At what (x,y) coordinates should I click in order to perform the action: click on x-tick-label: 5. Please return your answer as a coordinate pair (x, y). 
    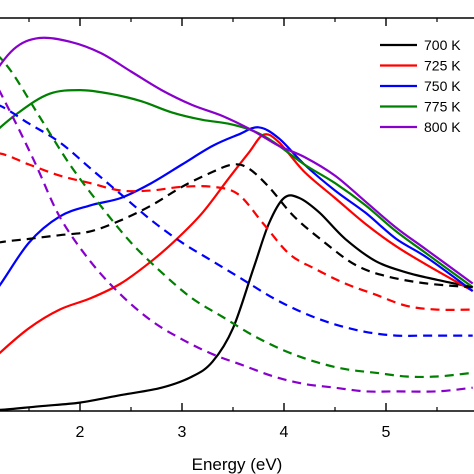
    Looking at the image, I should click on (386, 432).